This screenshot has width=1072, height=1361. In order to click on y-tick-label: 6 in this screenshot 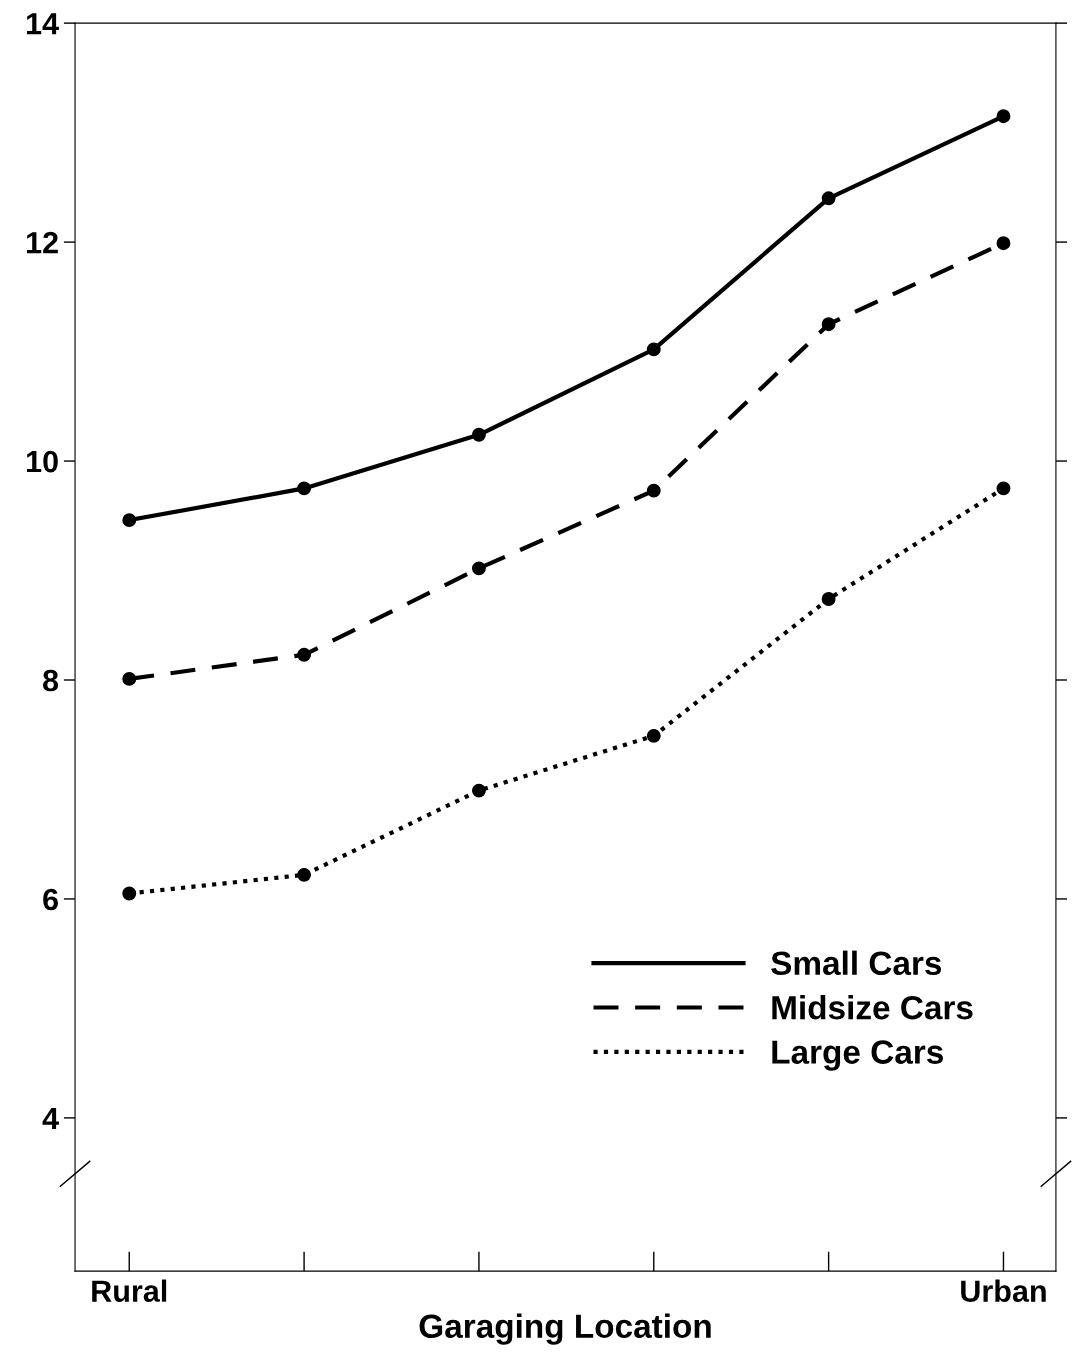, I will do `click(50, 899)`.